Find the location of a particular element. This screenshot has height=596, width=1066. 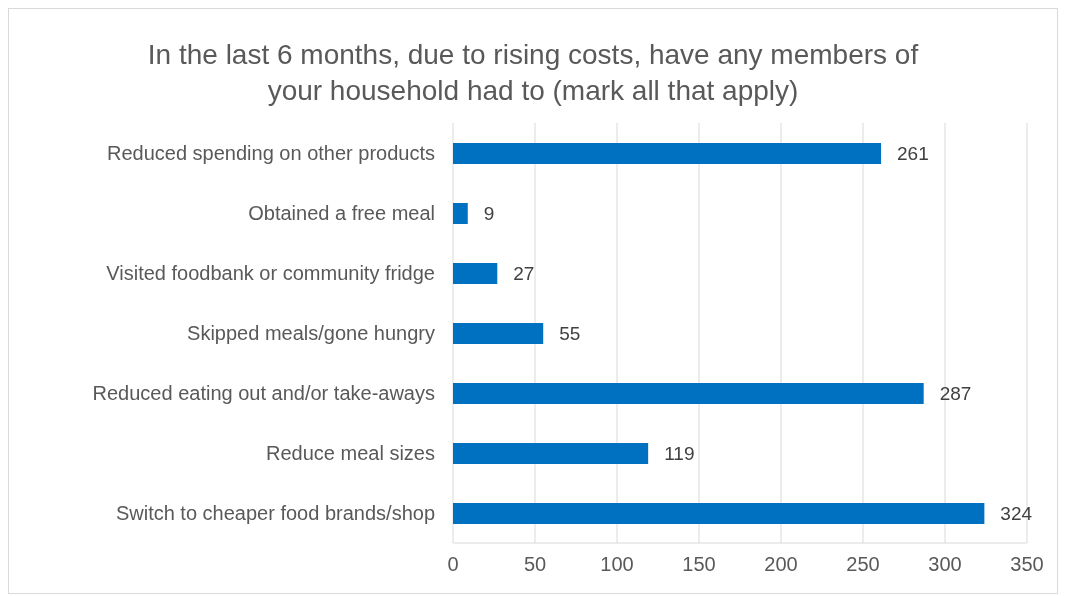

data-label: 55 is located at coordinates (570, 334).